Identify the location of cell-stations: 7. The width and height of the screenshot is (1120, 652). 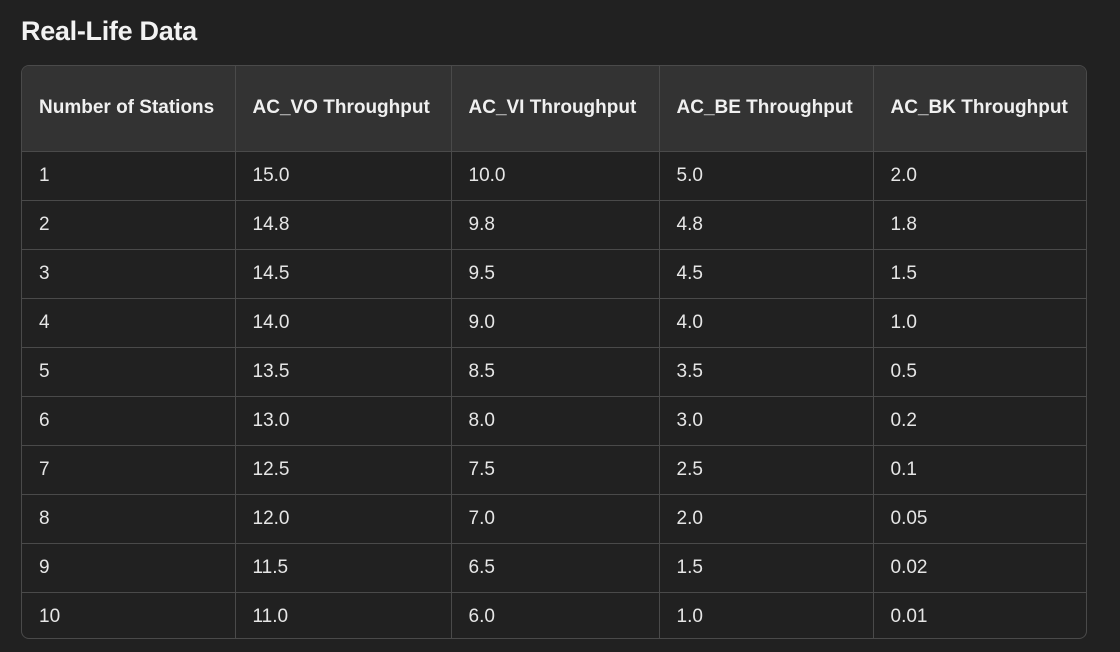
(129, 470).